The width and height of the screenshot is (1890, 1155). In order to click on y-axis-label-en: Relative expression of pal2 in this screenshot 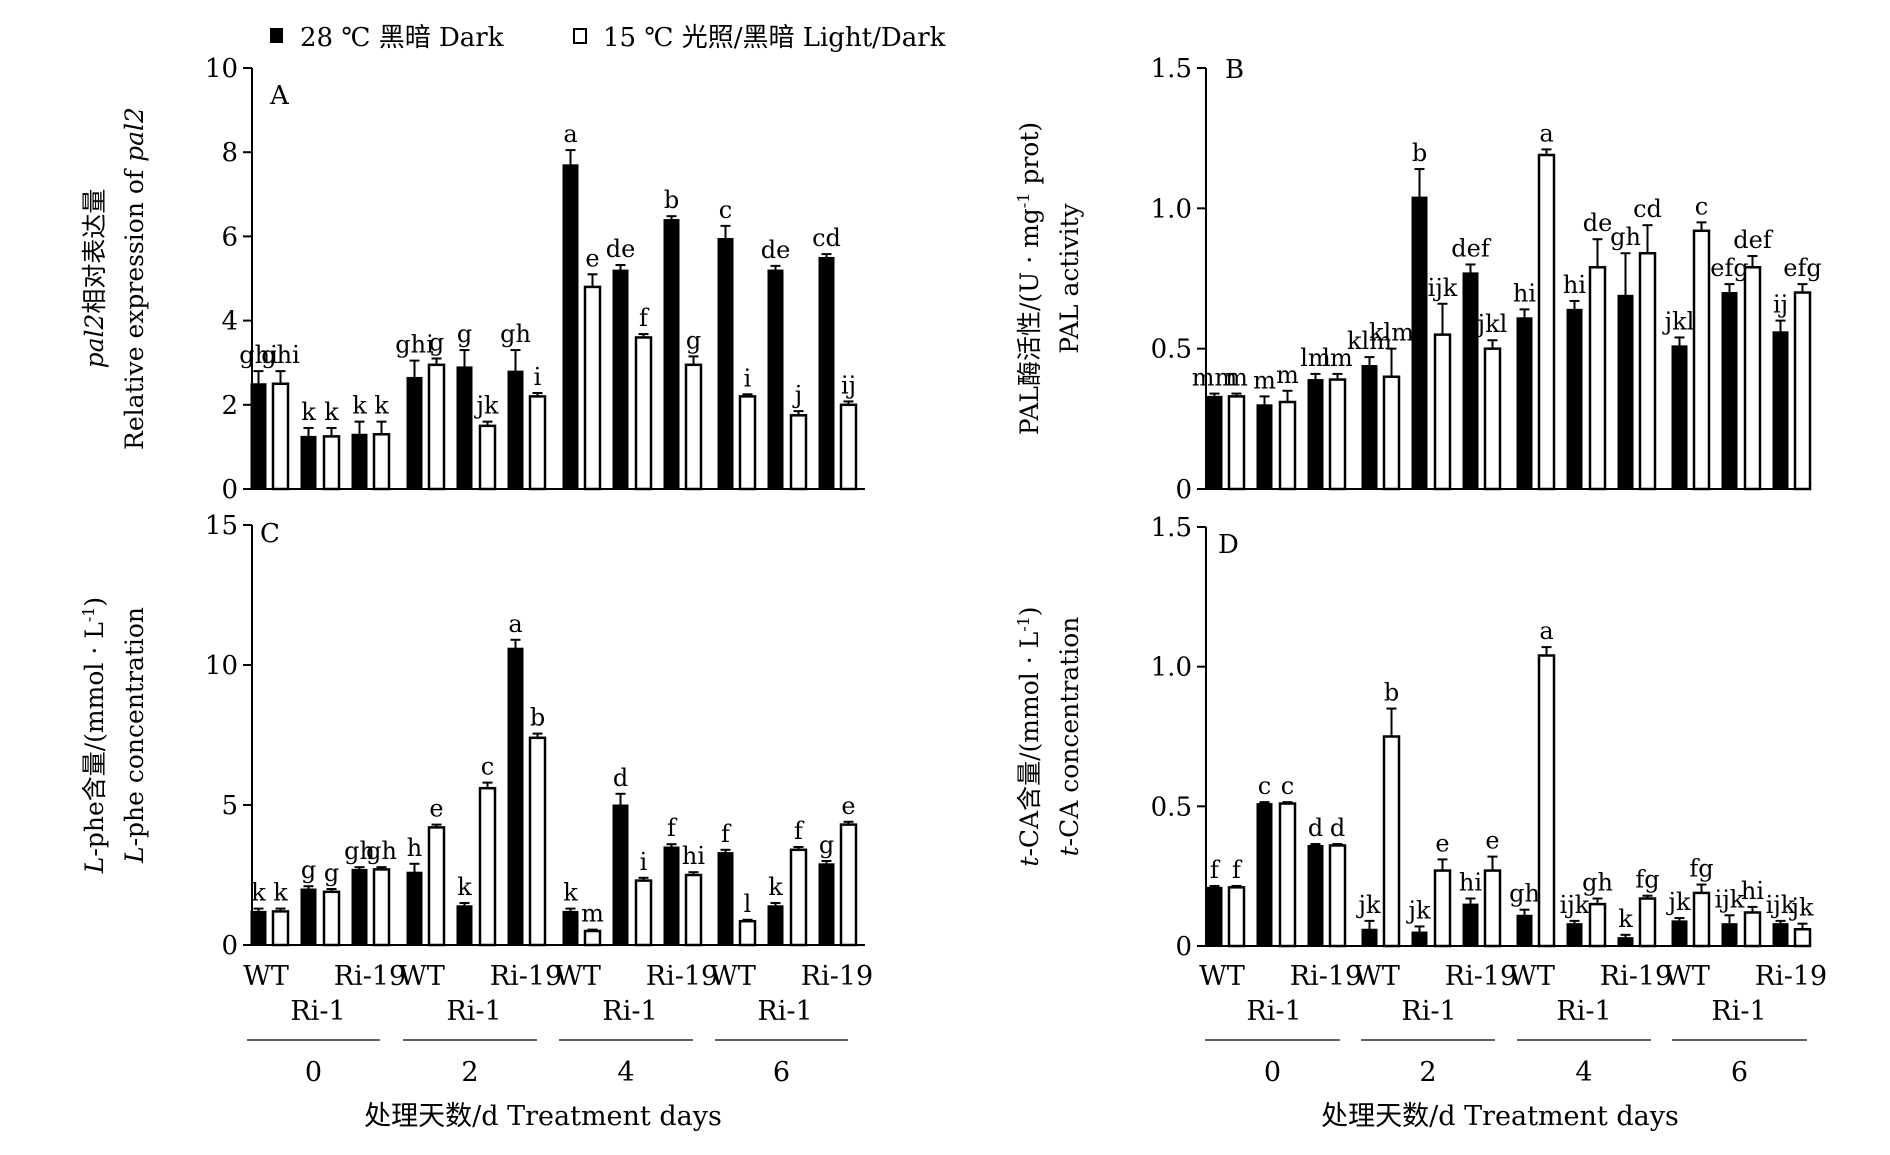, I will do `click(134, 278)`.